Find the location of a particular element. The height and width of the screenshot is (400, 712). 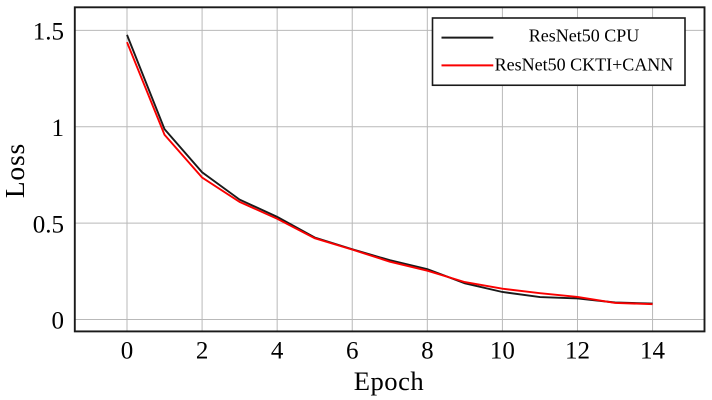

svg-text: ResNet50 CKTI+CANN is located at coordinates (584, 64).